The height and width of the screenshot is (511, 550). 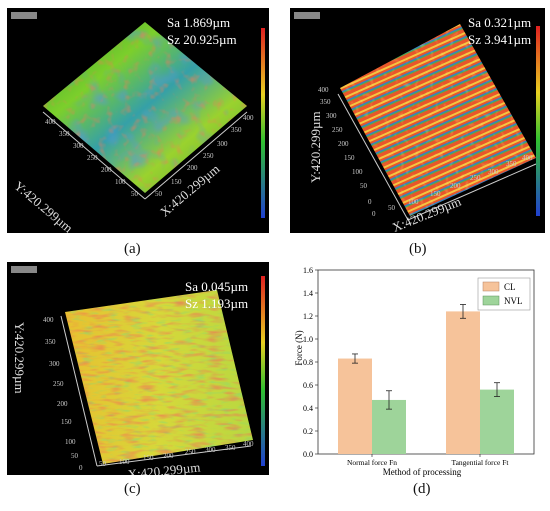 What do you see at coordinates (308, 408) in the screenshot?
I see `y-tick-label: 0.4` at bounding box center [308, 408].